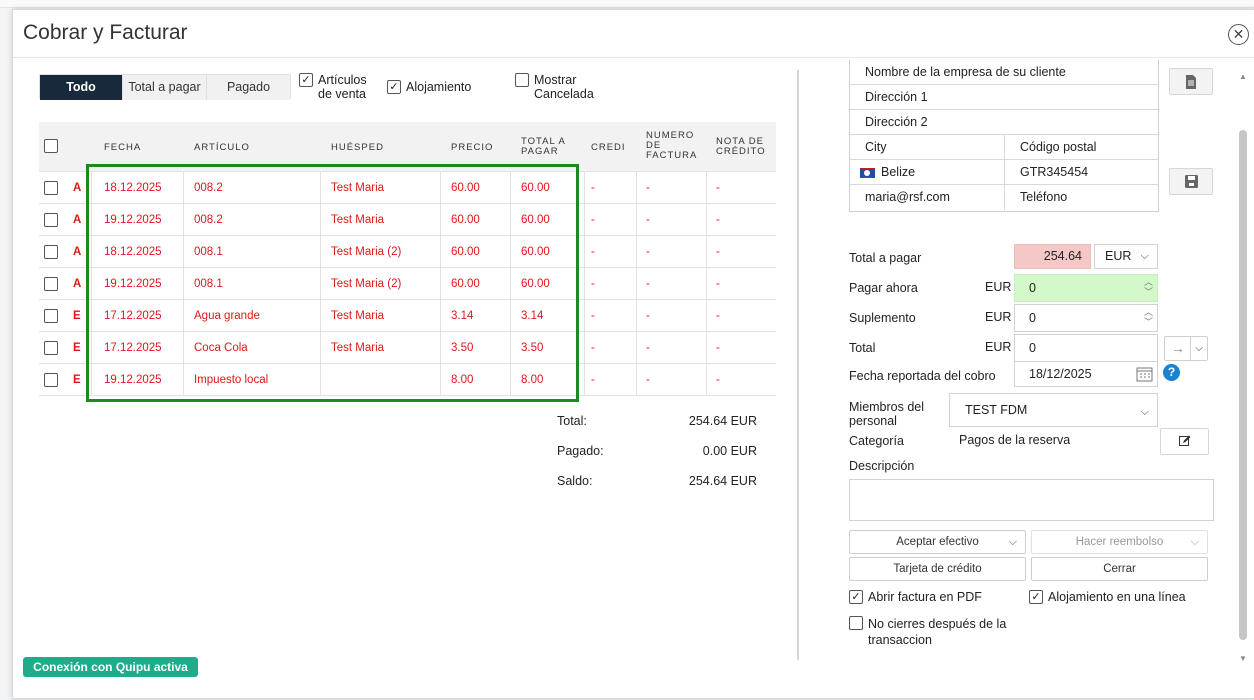 This screenshot has height=700, width=1254. What do you see at coordinates (407, 188) in the screenshot?
I see `table-row: A 18.12.2025 008.2 Test Maria 60.00 60.00 - - -` at bounding box center [407, 188].